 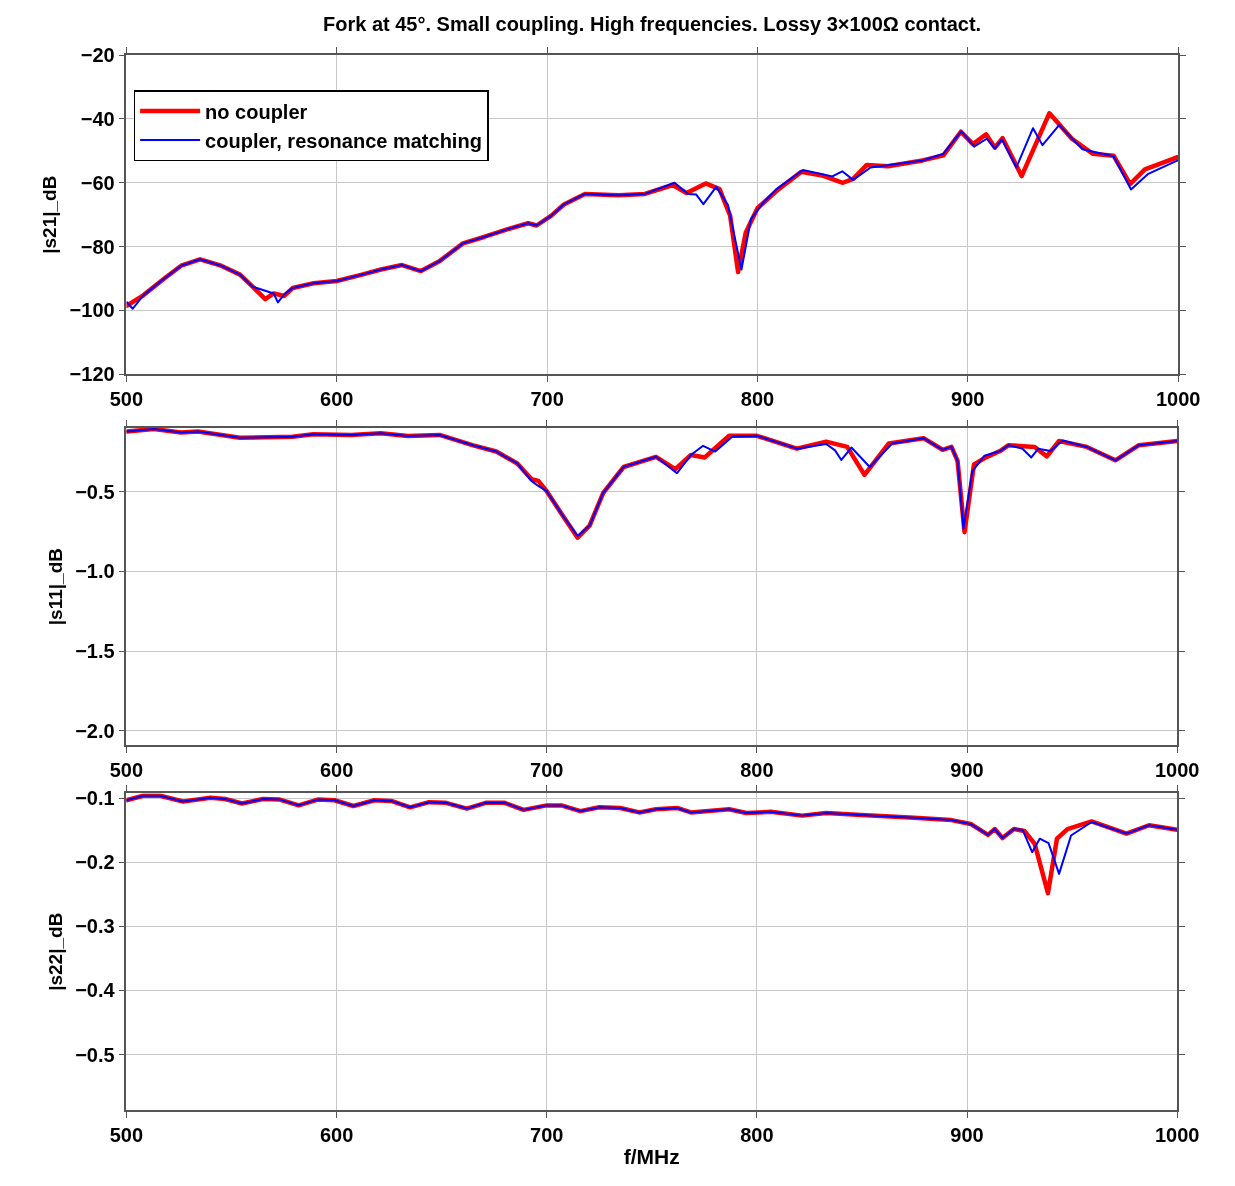 I want to click on y-axis-title: |s22|_dB, so click(x=55, y=951).